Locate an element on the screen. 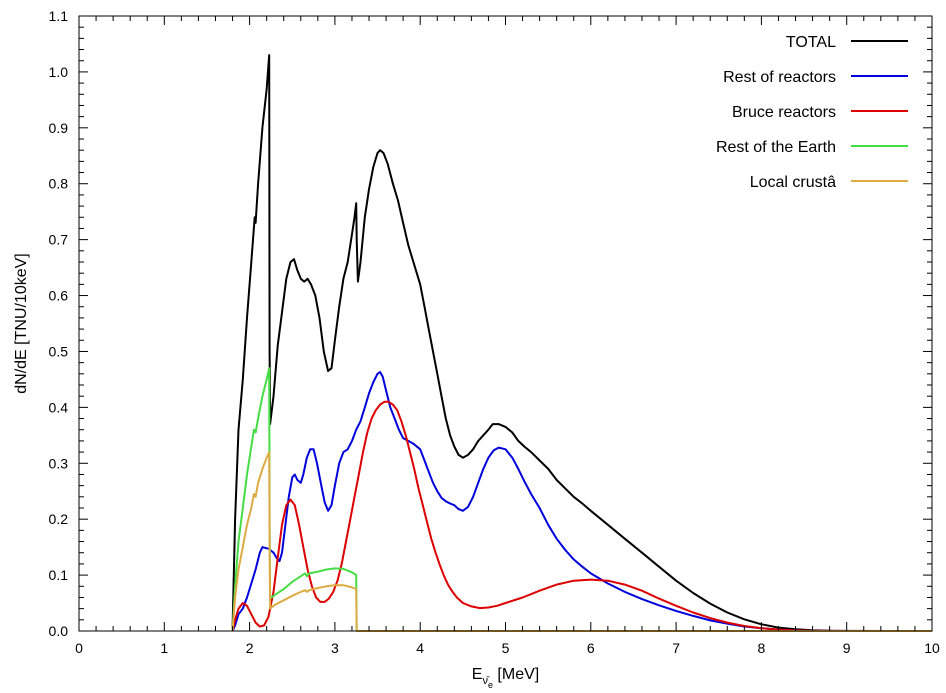 Image resolution: width=946 pixels, height=693 pixels. y-tick-label: 1.0 is located at coordinates (59, 72).